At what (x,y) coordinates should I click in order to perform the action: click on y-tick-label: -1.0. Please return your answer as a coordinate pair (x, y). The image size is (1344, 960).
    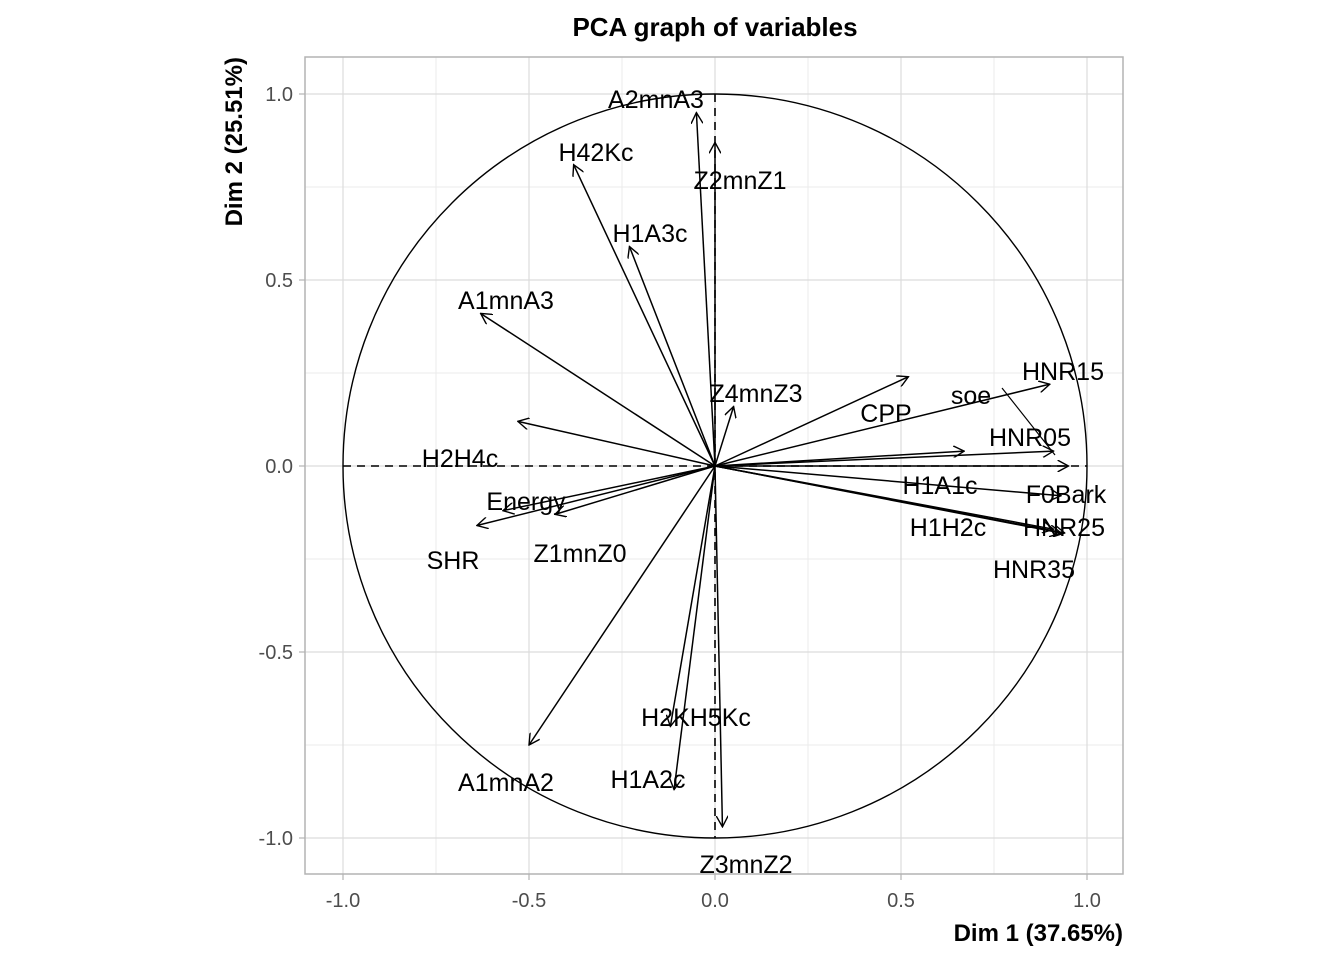
    Looking at the image, I should click on (276, 839).